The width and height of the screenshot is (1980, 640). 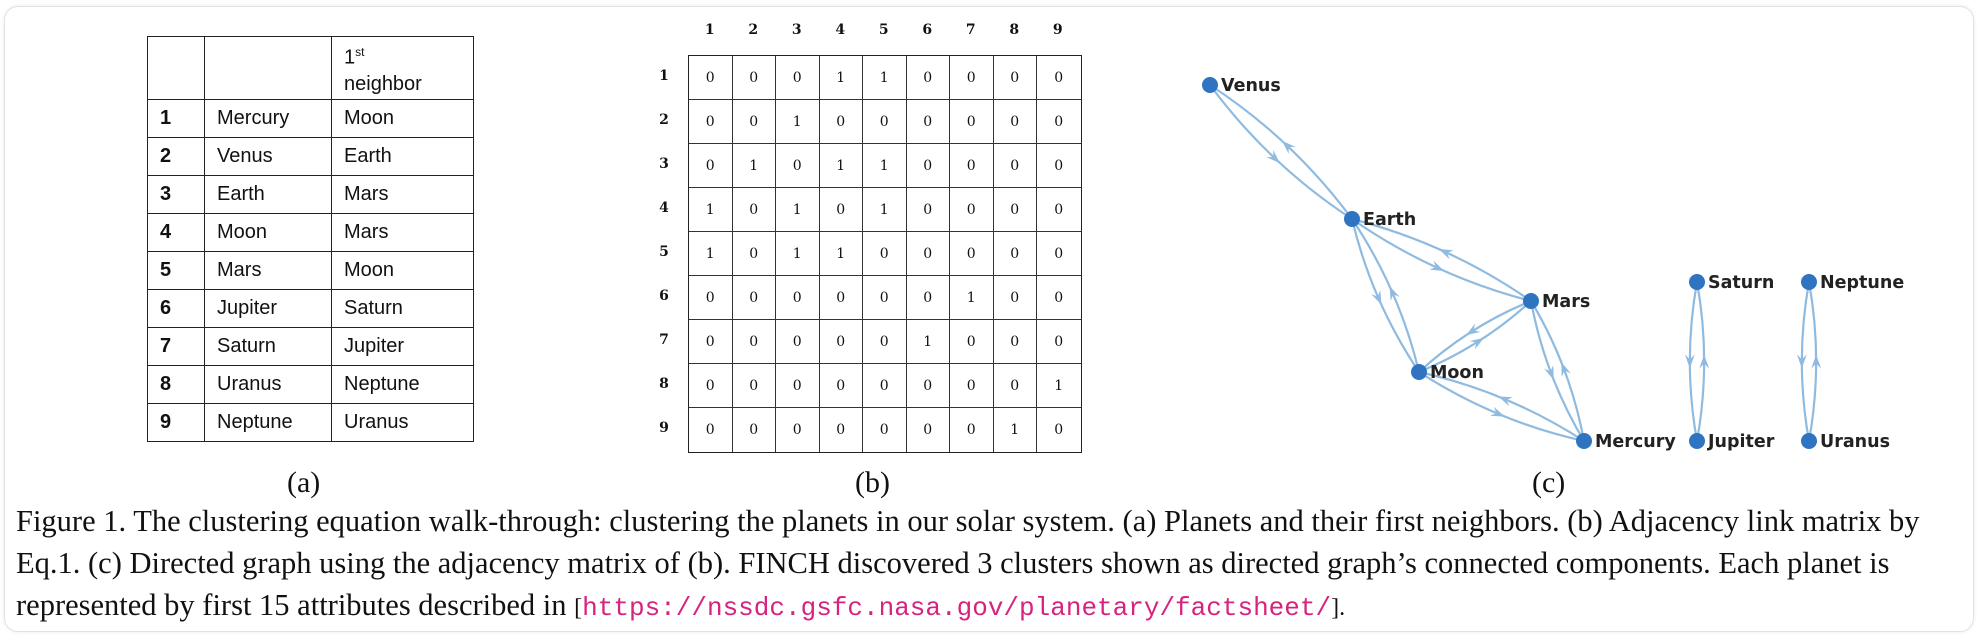 What do you see at coordinates (578, 608) in the screenshot?
I see `caption-bracket-open: [` at bounding box center [578, 608].